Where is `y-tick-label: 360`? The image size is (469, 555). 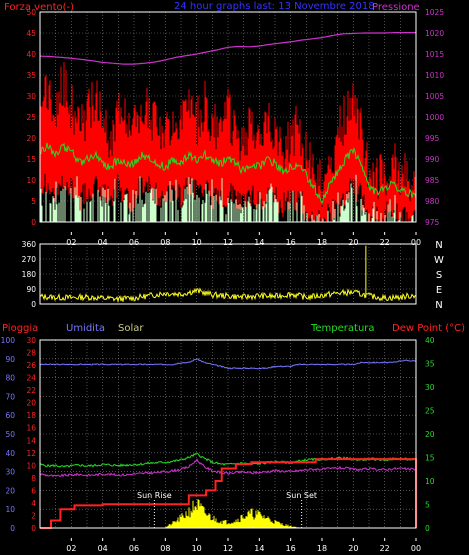
y-tick-label: 360 is located at coordinates (29, 244).